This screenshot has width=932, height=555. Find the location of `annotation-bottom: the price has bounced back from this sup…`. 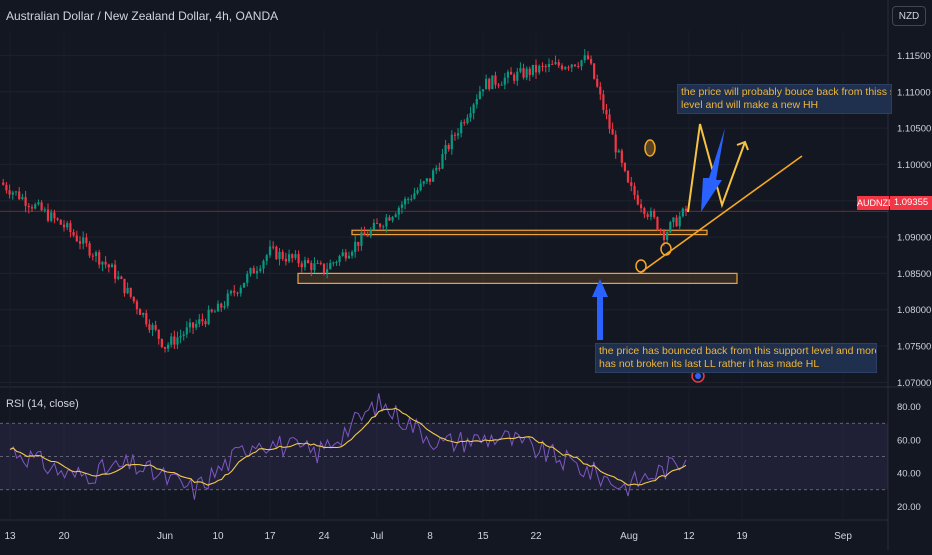

annotation-bottom: the price has bounced back from this sup… is located at coordinates (736, 358).